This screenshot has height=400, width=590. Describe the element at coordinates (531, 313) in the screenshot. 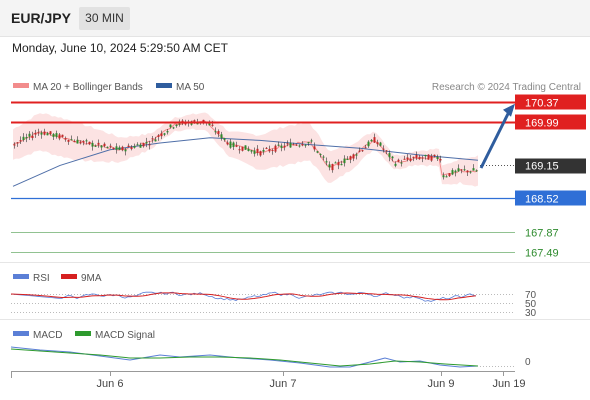

I see `rsi-level-label: 30` at that location.